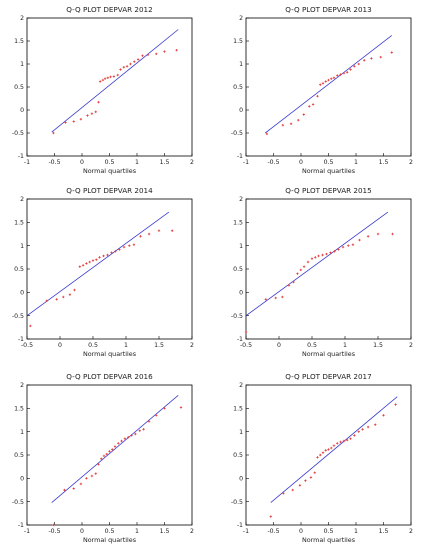 This screenshot has height=550, width=421. What do you see at coordinates (328, 9) in the screenshot?
I see `chart-title: Q-Q PLOT DEPVAR 2013` at bounding box center [328, 9].